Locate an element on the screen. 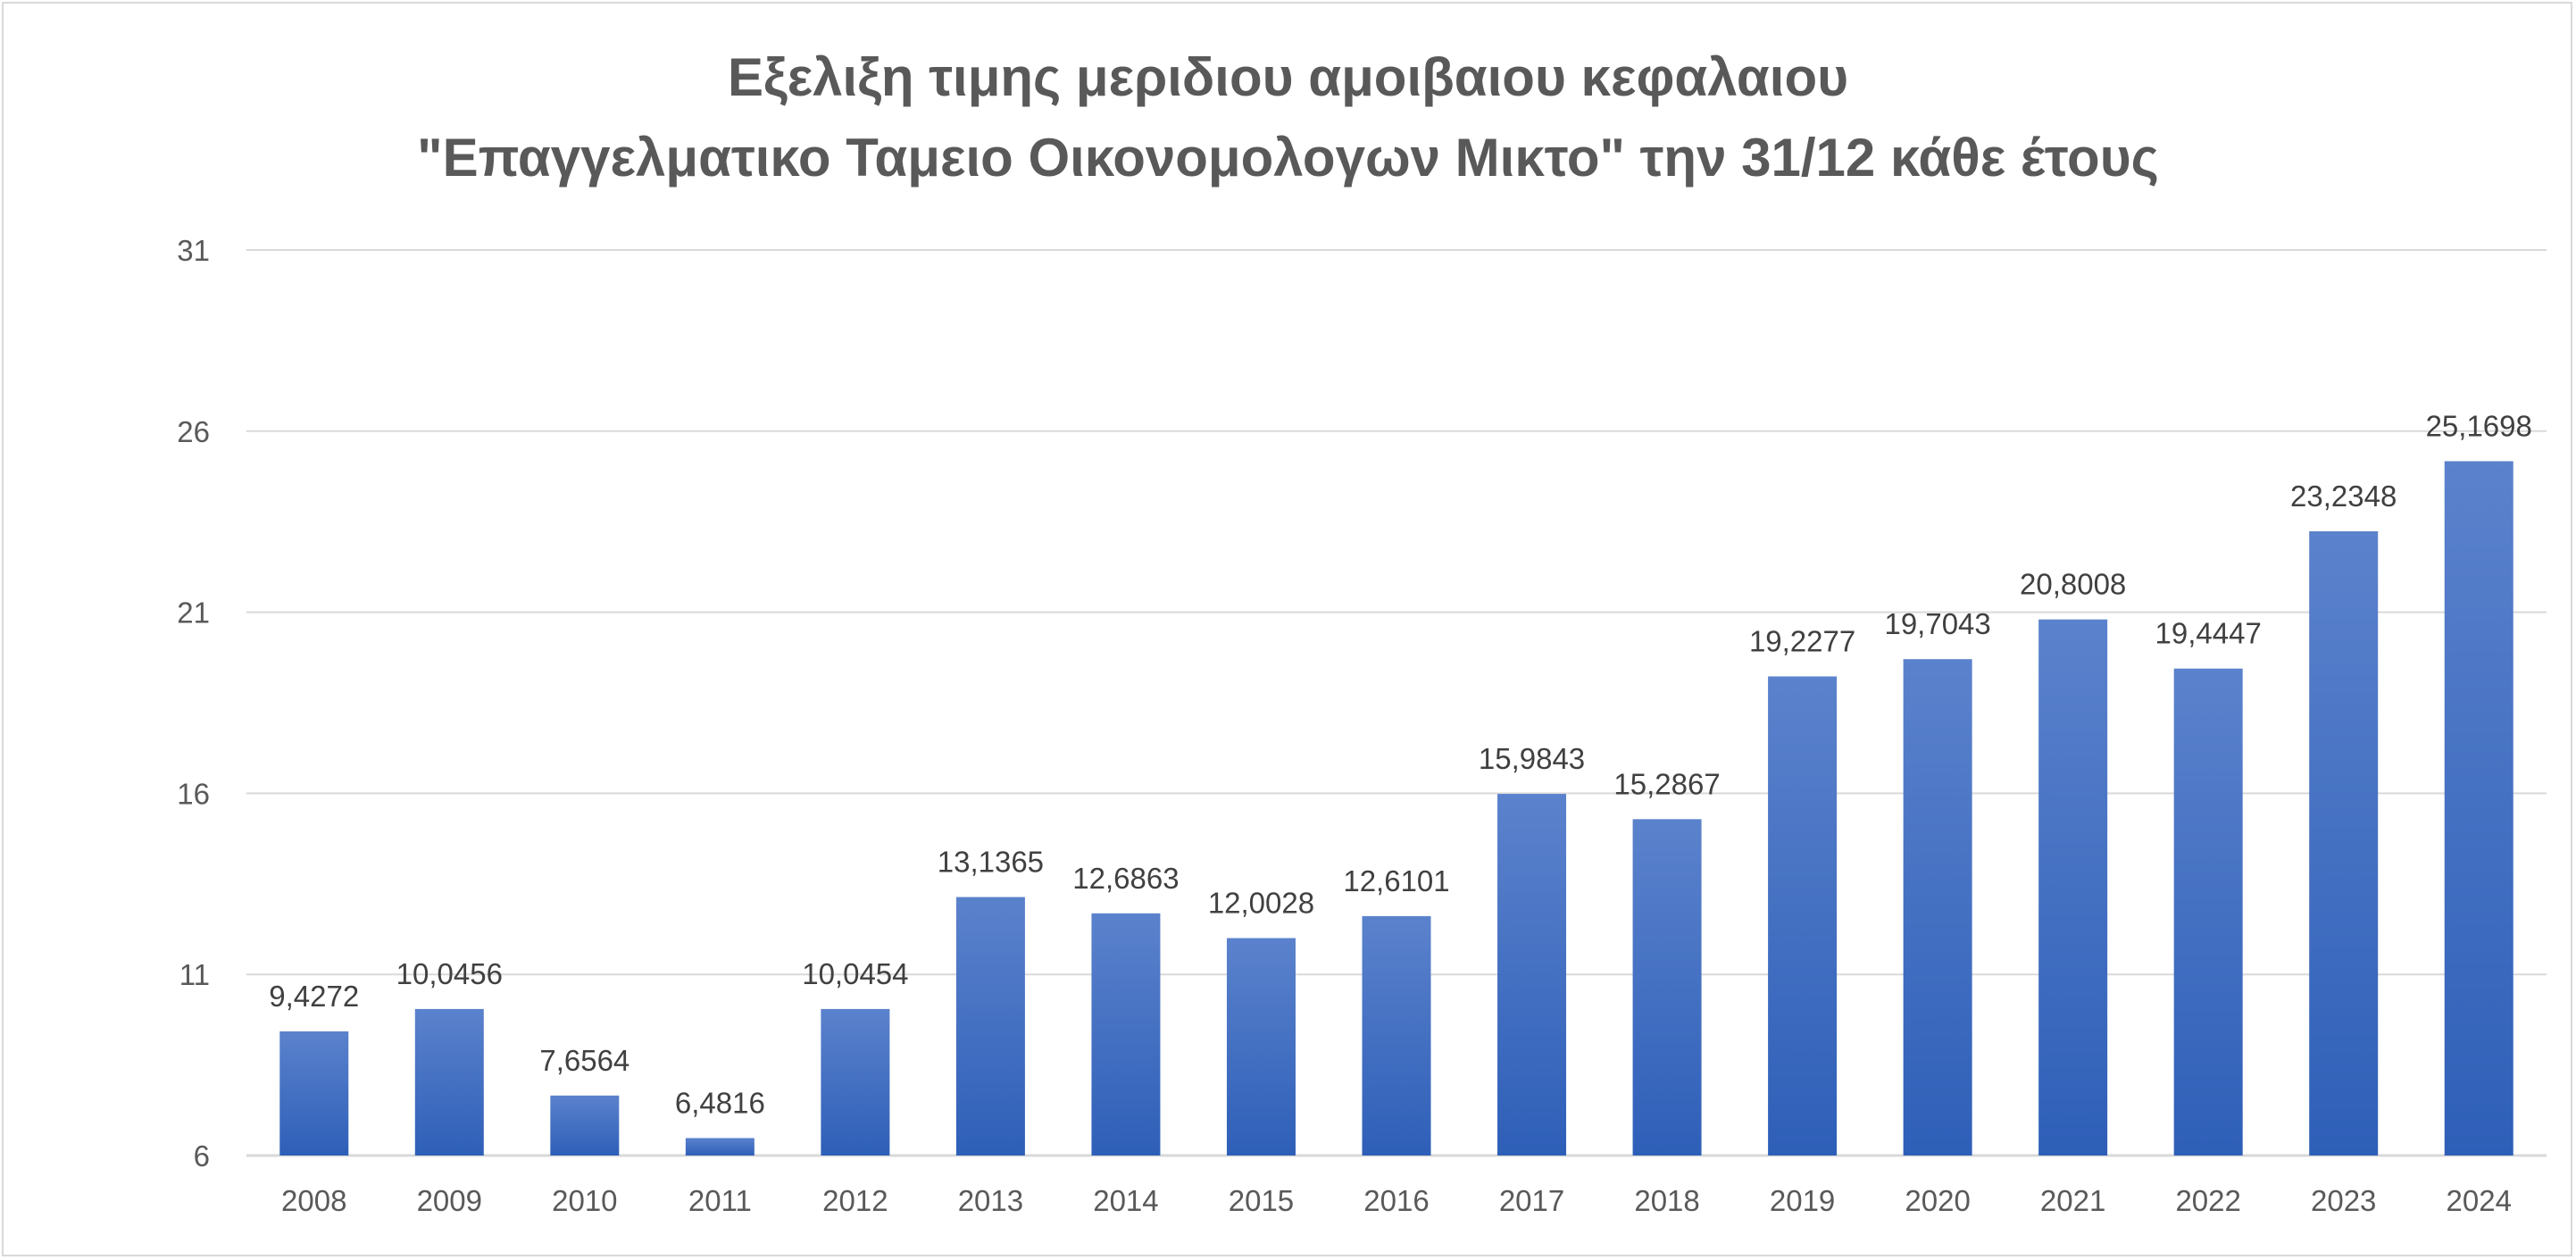 This screenshot has height=1260, width=2576. x-tick-label: 2016 is located at coordinates (1396, 1201).